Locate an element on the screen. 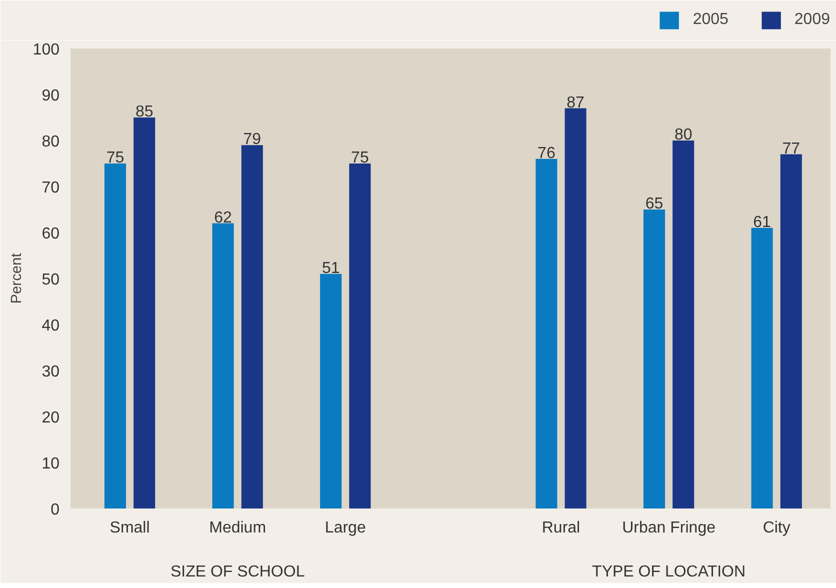 This screenshot has width=836, height=588. data-label: 65 is located at coordinates (654, 204).